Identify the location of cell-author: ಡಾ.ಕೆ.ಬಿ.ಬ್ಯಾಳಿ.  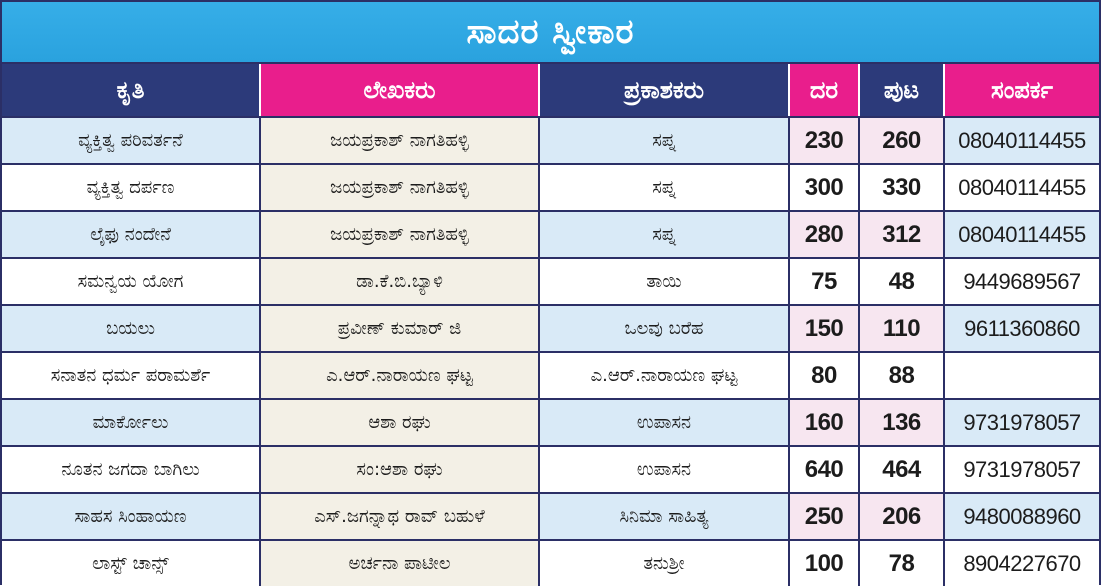
(400, 282).